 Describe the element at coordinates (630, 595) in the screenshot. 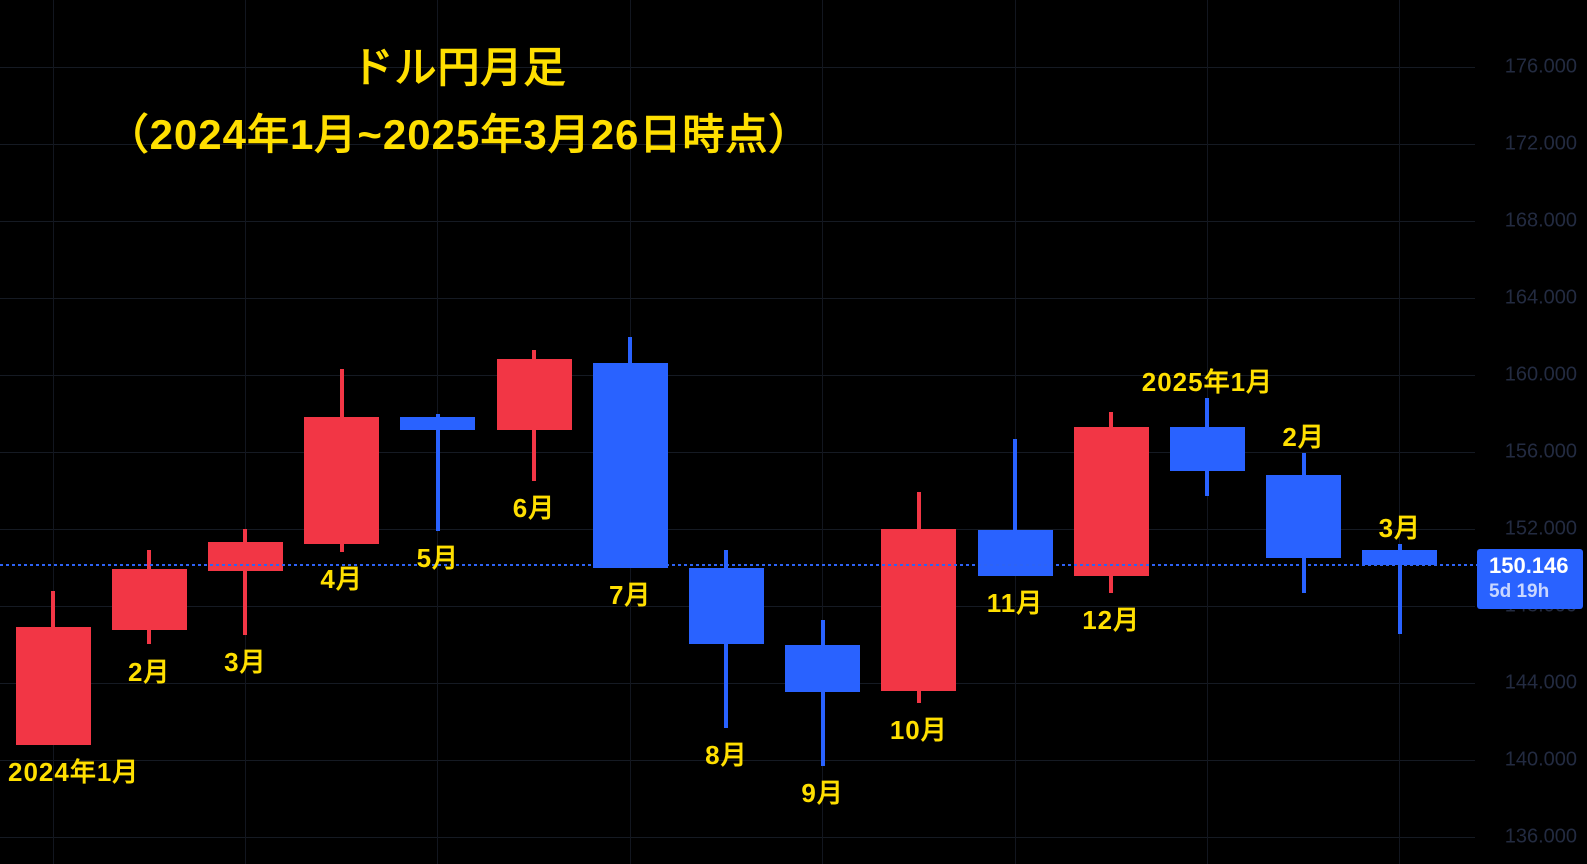

I see `month-label-7月: 7月` at that location.